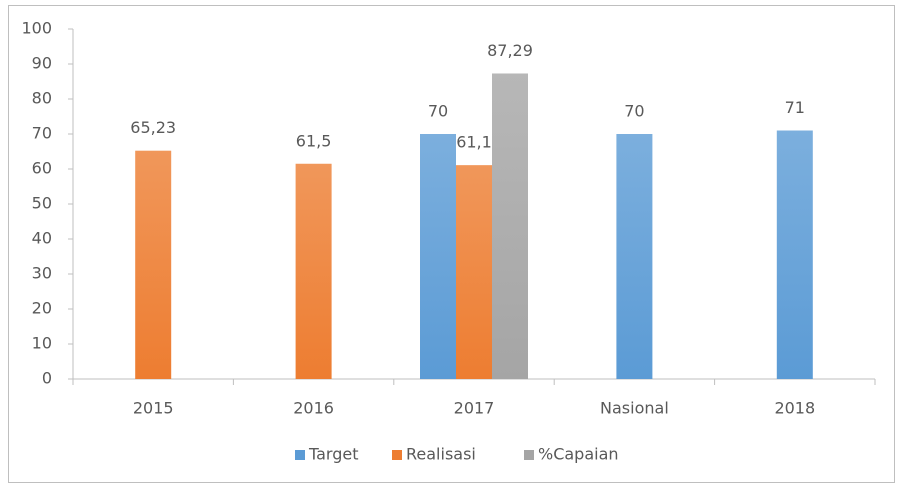 The width and height of the screenshot is (901, 492). I want to click on y-tick-label: 100, so click(36, 28).